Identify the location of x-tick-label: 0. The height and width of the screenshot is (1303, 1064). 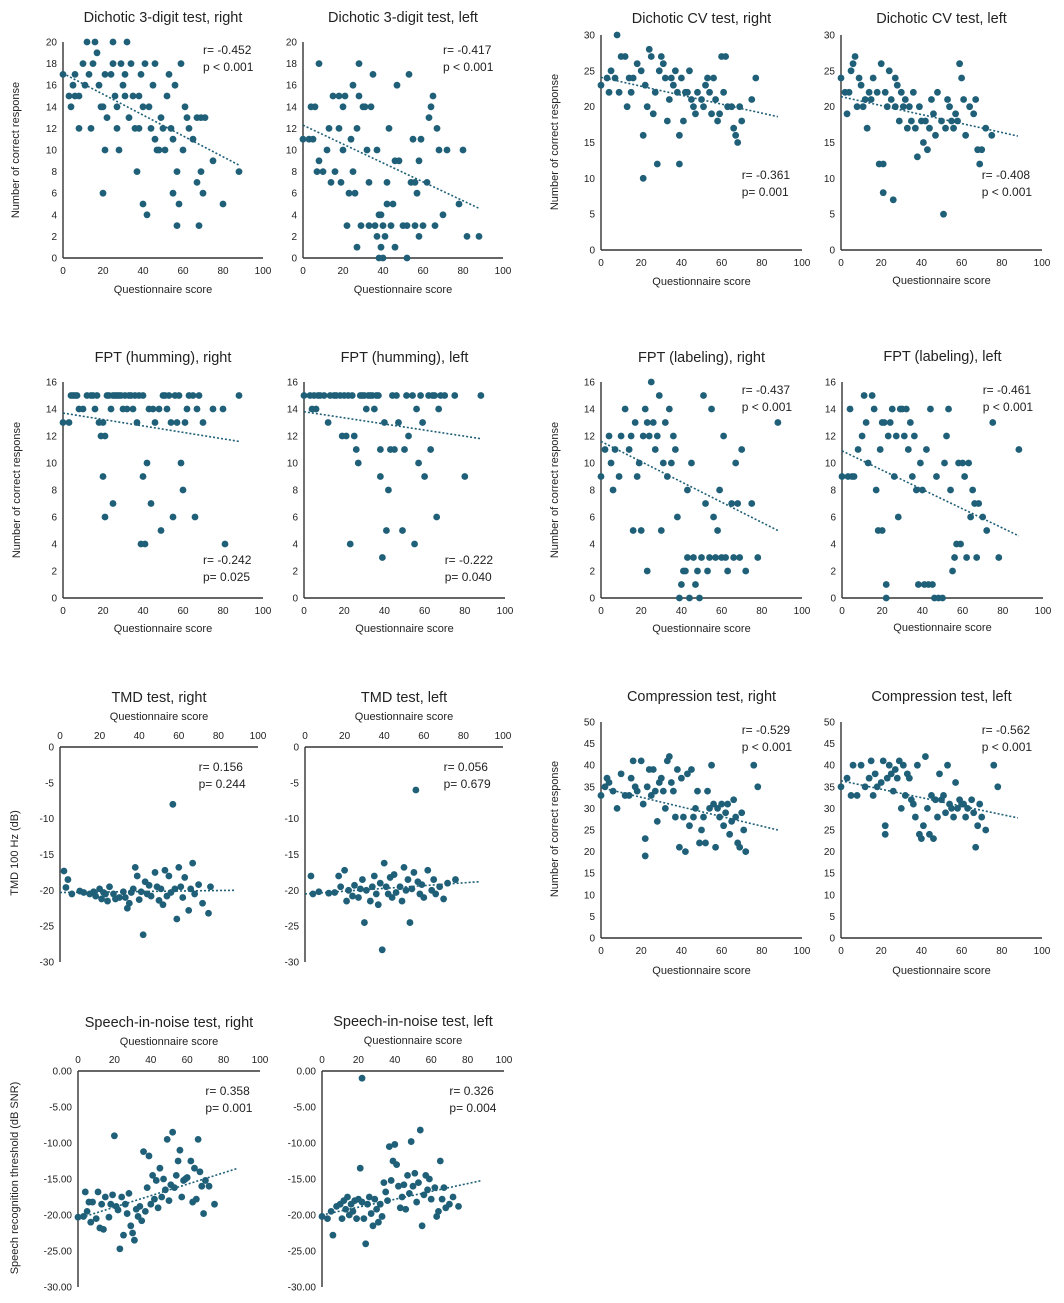
(601, 951).